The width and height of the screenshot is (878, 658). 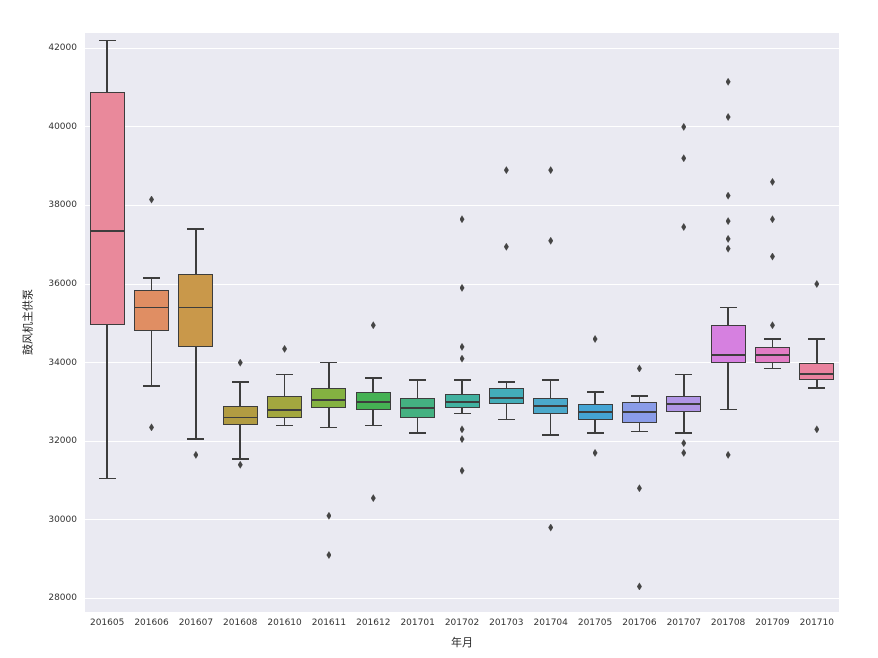 I want to click on x-tick-label: 201701, so click(x=417, y=623).